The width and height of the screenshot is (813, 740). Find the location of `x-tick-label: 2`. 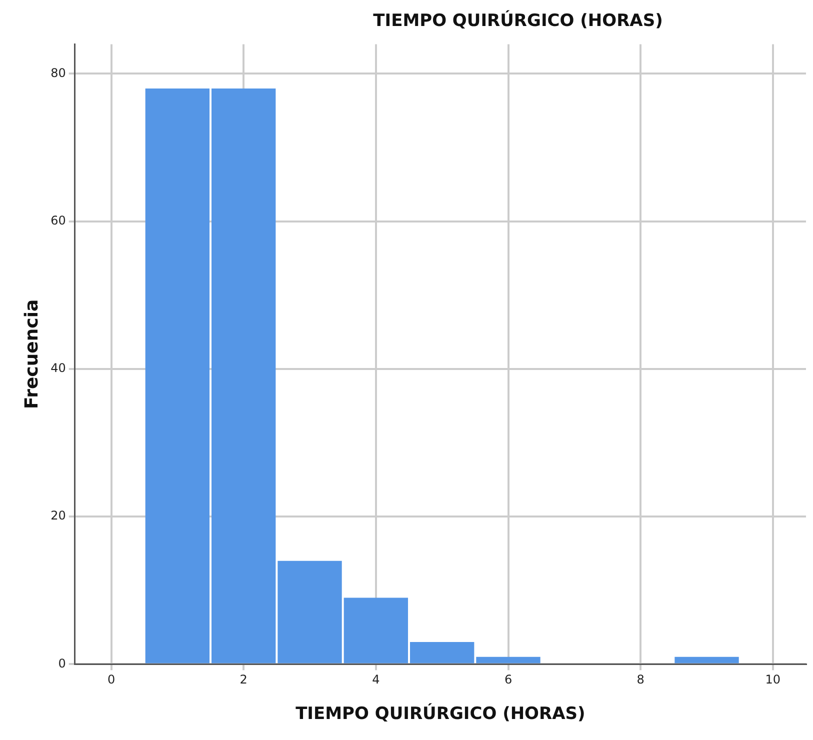

x-tick-label: 2 is located at coordinates (244, 679).